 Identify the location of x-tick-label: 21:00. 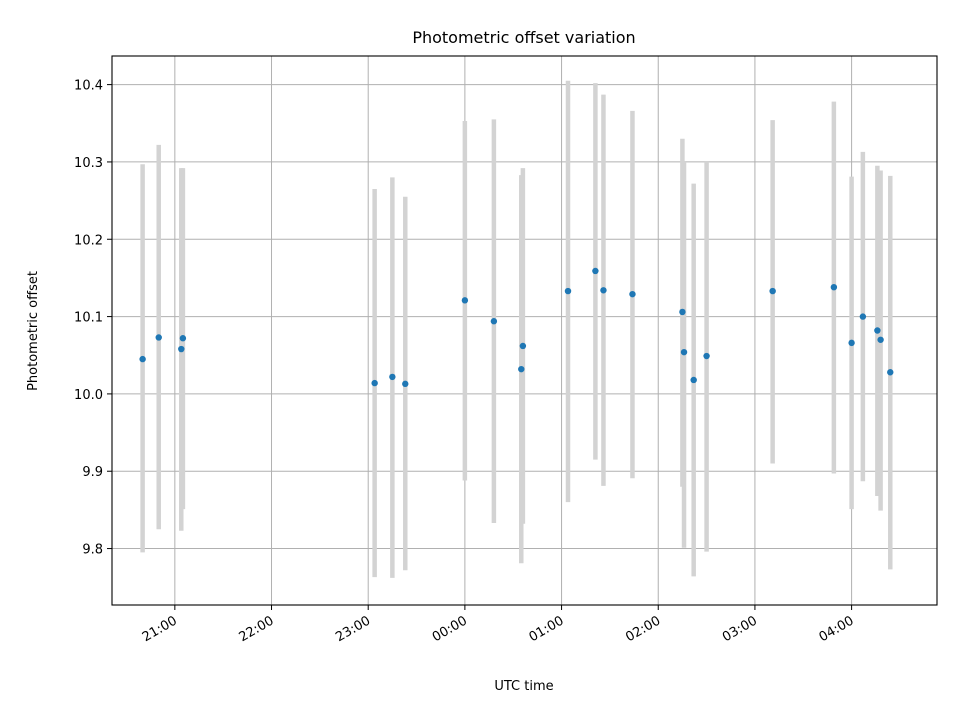
(160, 629).